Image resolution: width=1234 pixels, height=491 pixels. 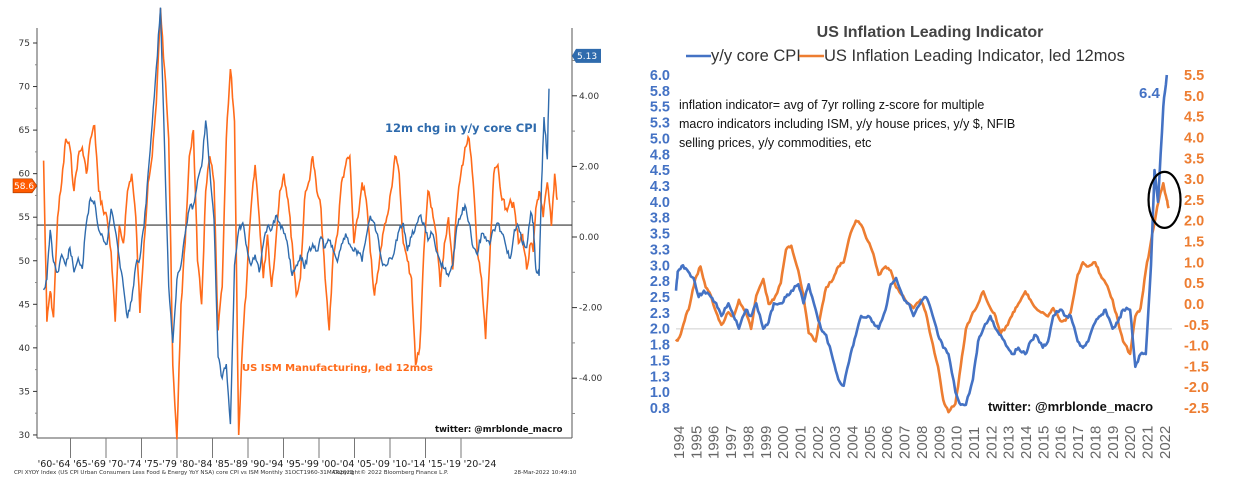 What do you see at coordinates (160, 464) in the screenshot?
I see `era-label: '75-'79` at bounding box center [160, 464].